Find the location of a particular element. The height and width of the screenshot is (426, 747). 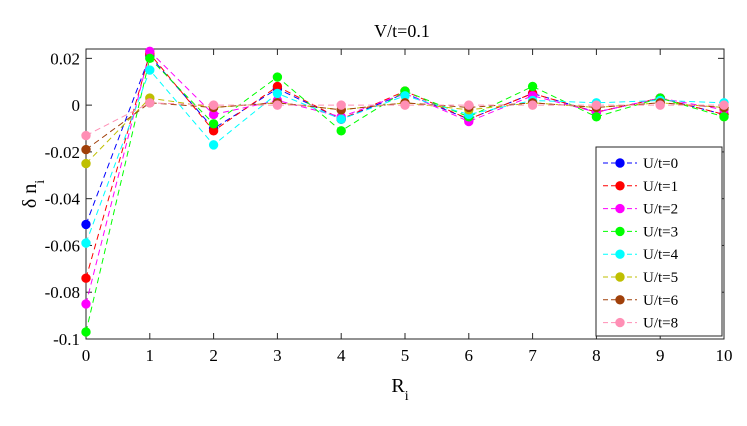

series-line is located at coordinates (404, 119).